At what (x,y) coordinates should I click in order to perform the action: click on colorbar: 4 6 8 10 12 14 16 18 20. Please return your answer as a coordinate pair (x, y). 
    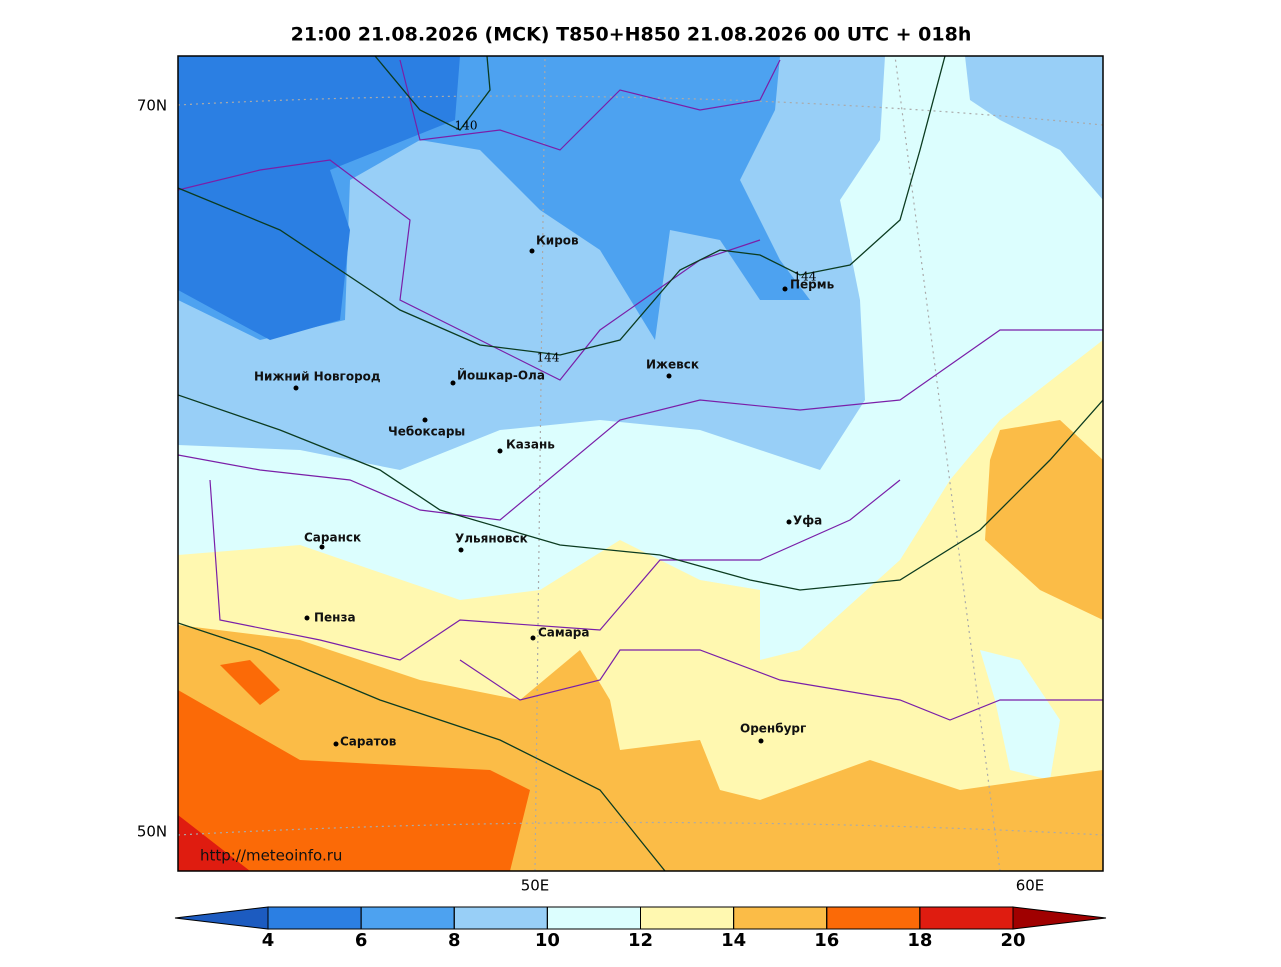
    Looking at the image, I should click on (640, 928).